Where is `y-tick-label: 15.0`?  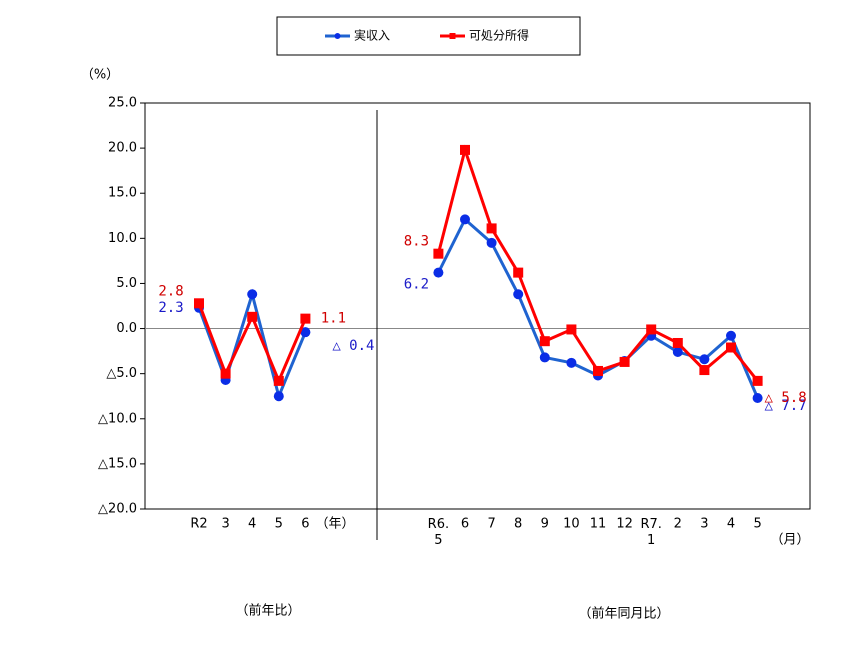
y-tick-label: 15.0 is located at coordinates (122, 193).